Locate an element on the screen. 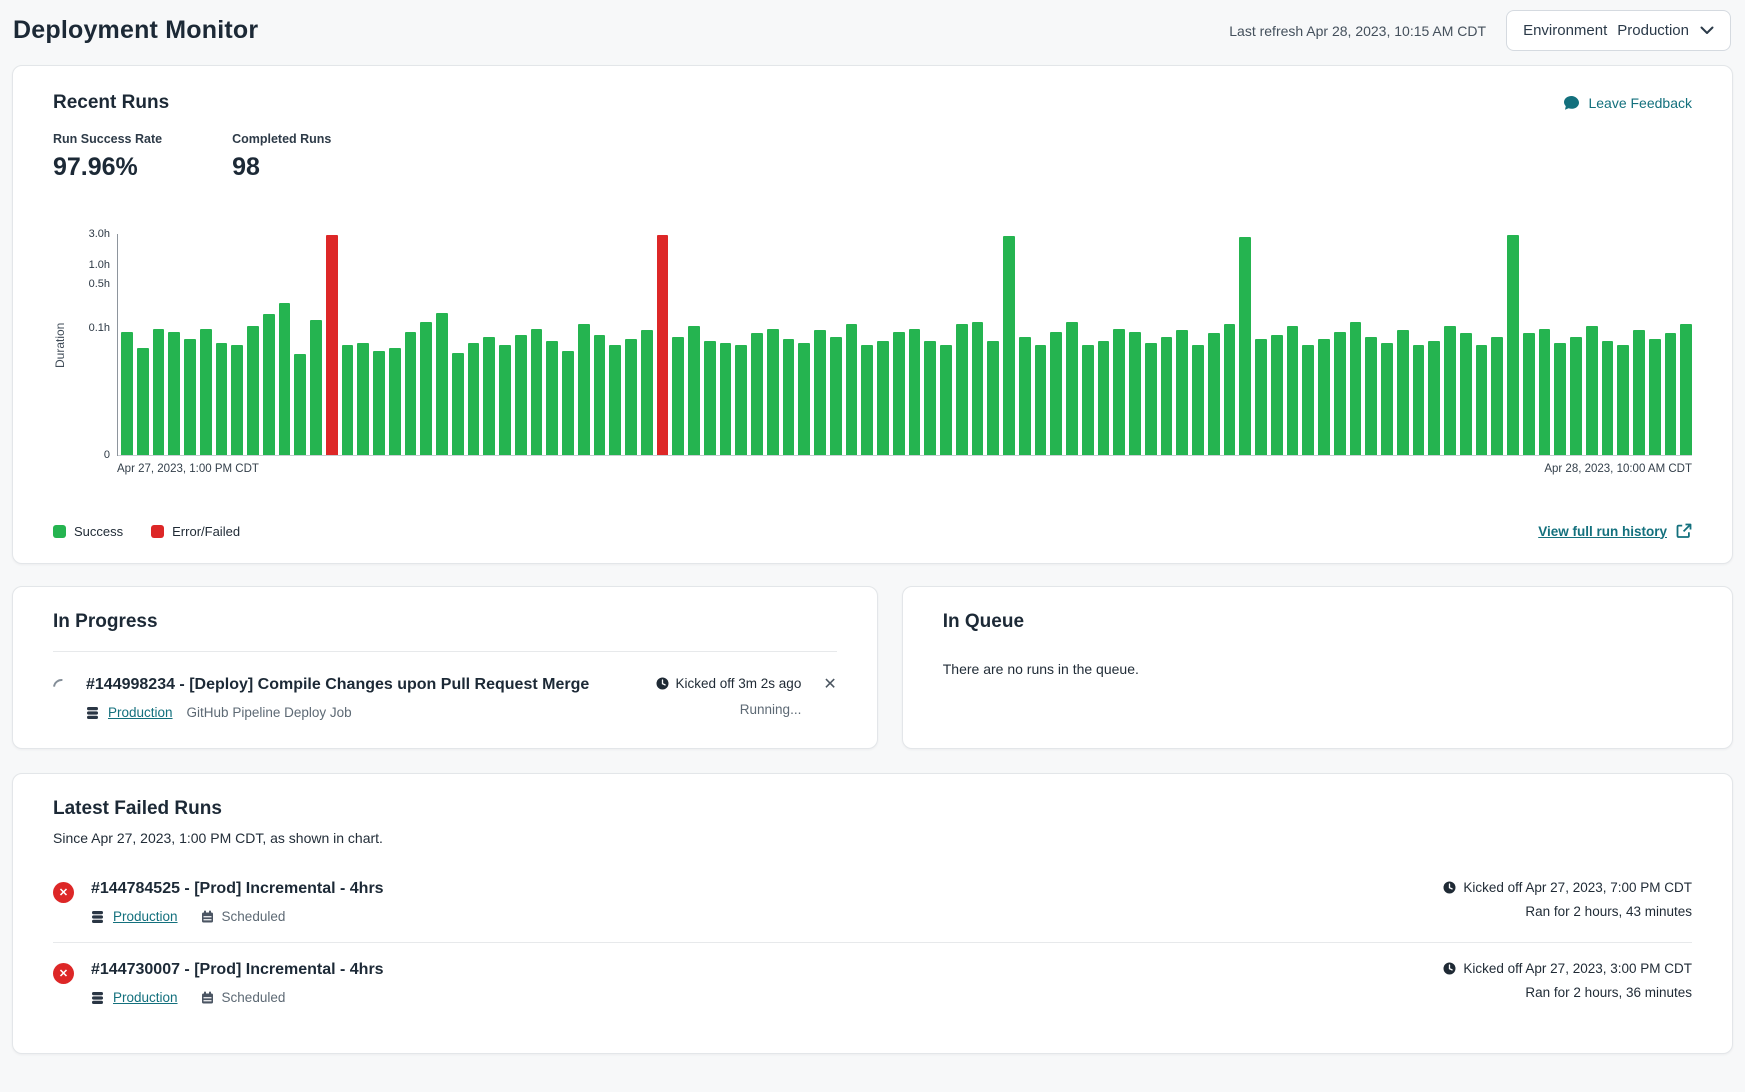 This screenshot has height=1092, width=1745. environment-dropdown: Environment Production is located at coordinates (1618, 30).